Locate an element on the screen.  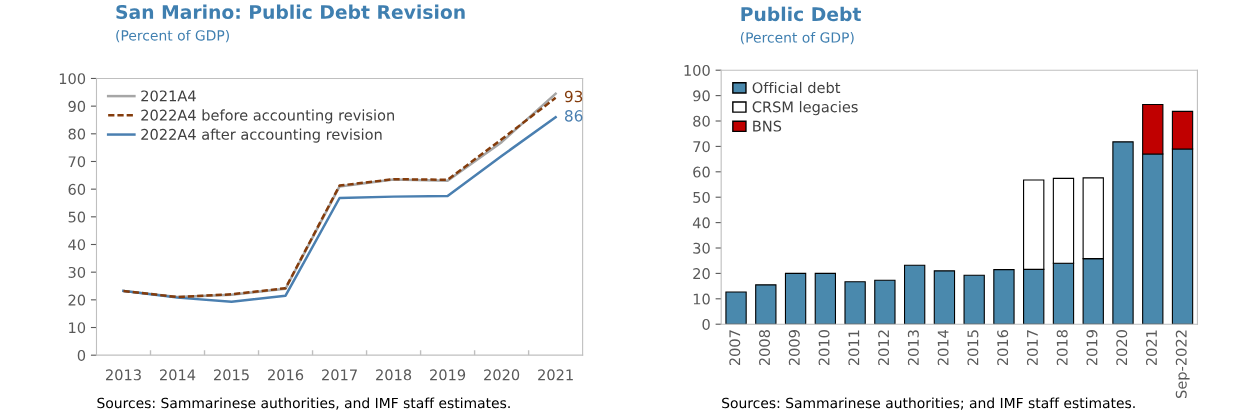
legend-label: BNS is located at coordinates (767, 126).